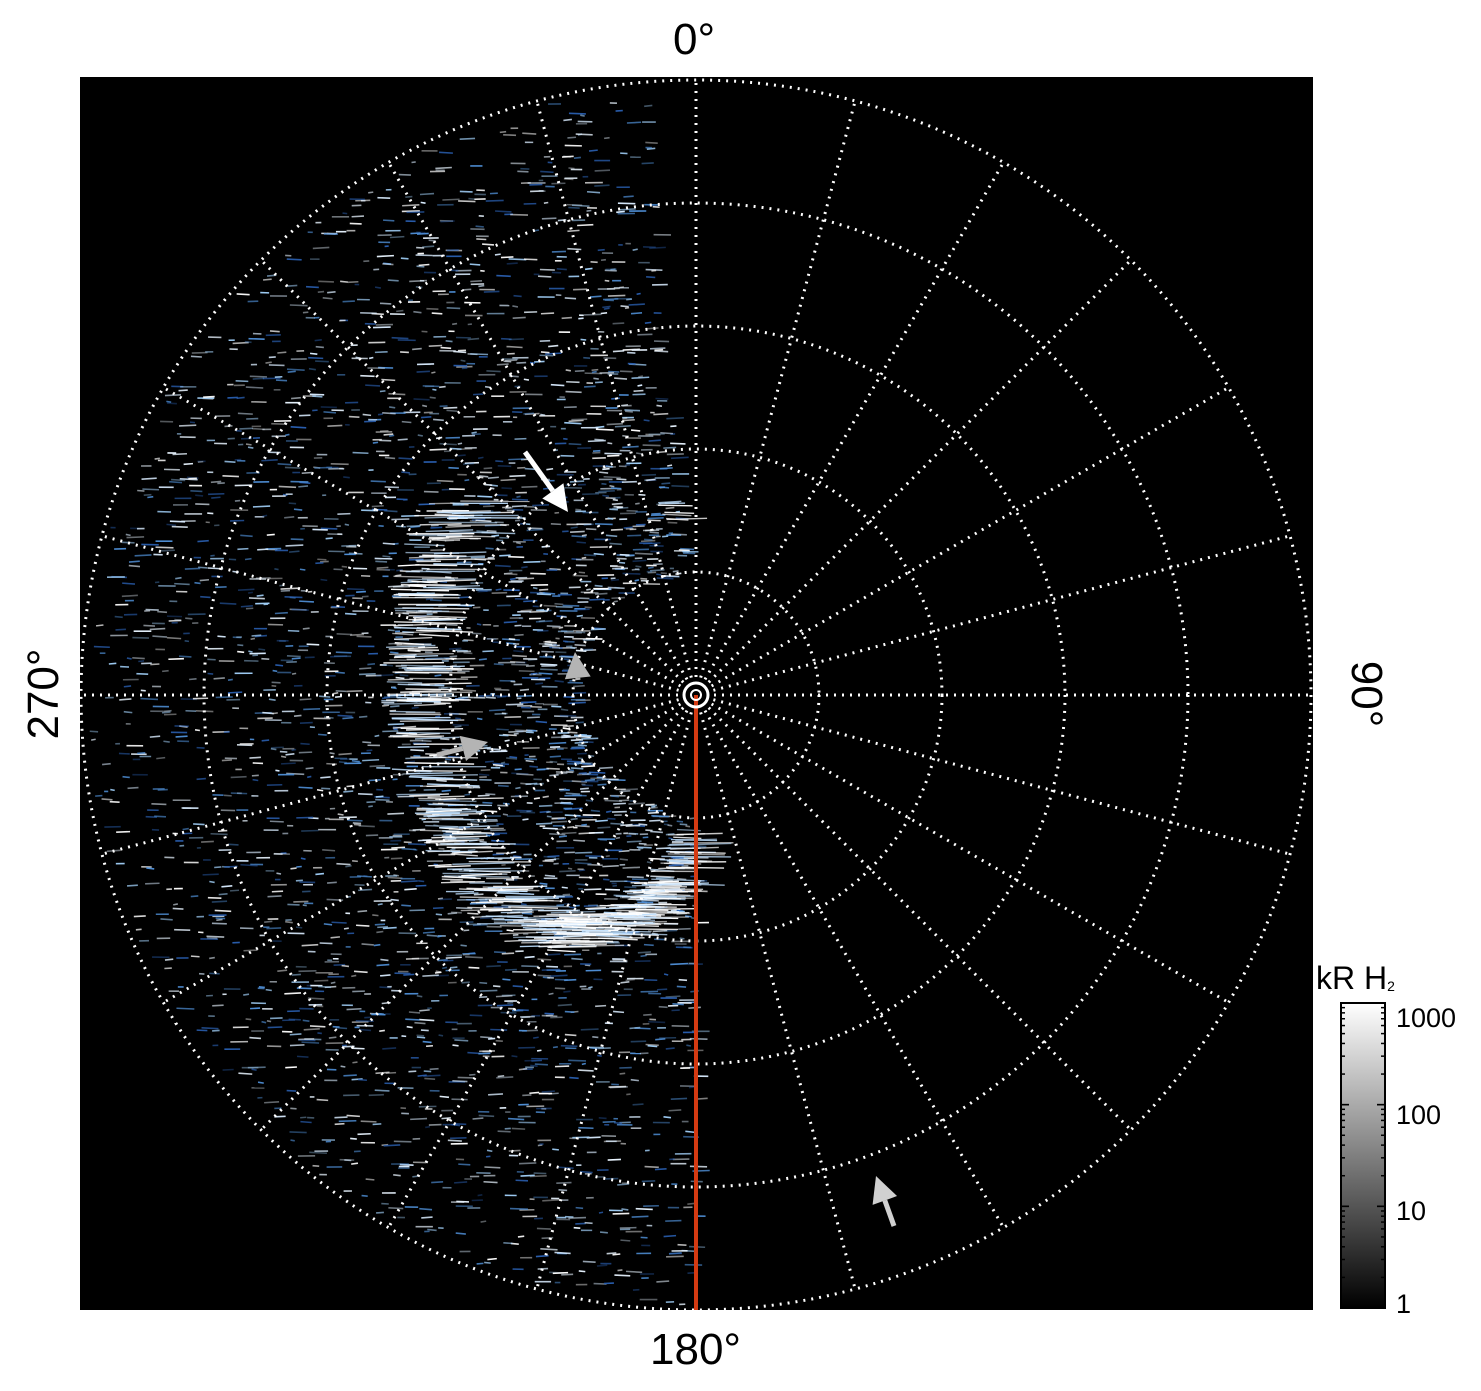 This screenshot has width=1481, height=1391. I want to click on colorbar-tick-label: 1, so click(1403, 1304).